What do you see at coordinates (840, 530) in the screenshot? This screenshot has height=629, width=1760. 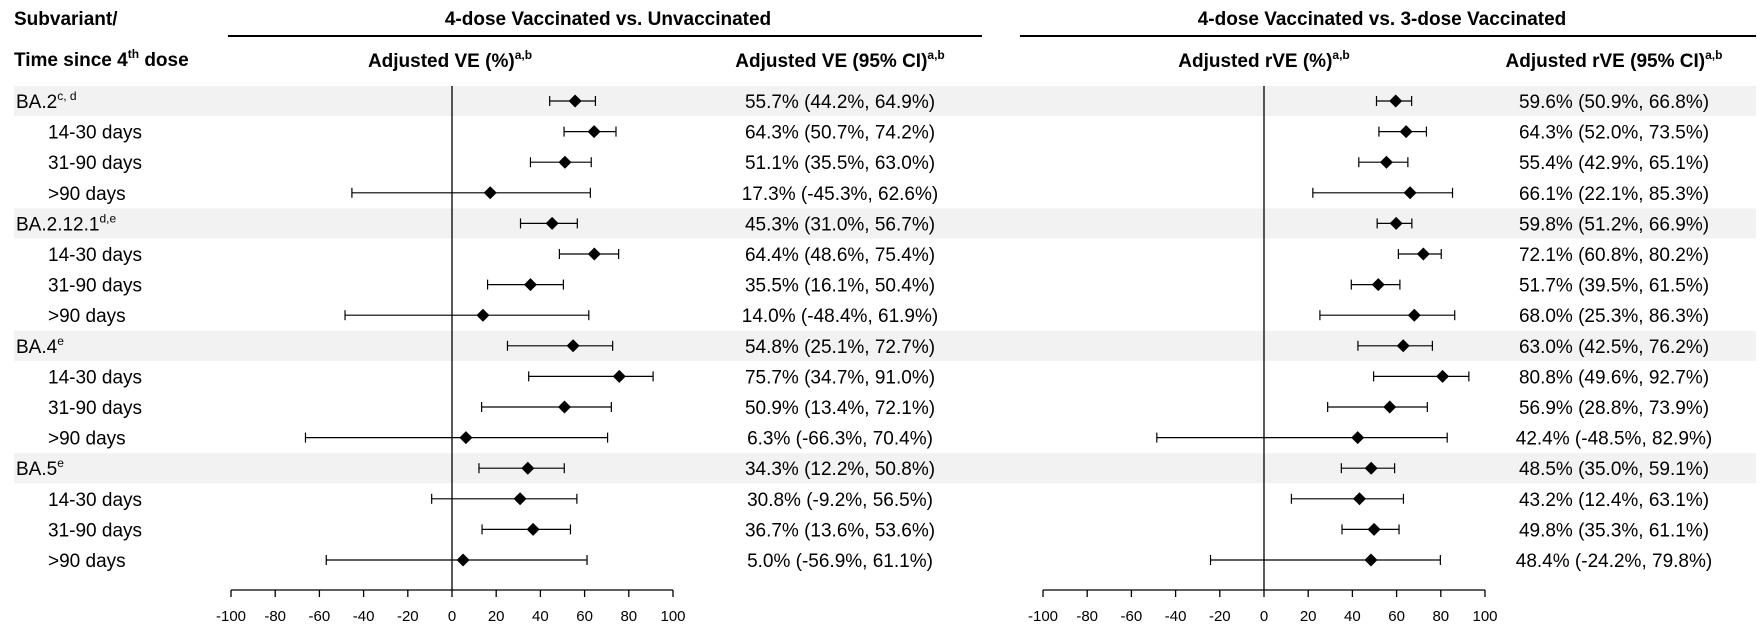 I see `ci-value-label: 36.7% (13.6%, 53.6%)` at bounding box center [840, 530].